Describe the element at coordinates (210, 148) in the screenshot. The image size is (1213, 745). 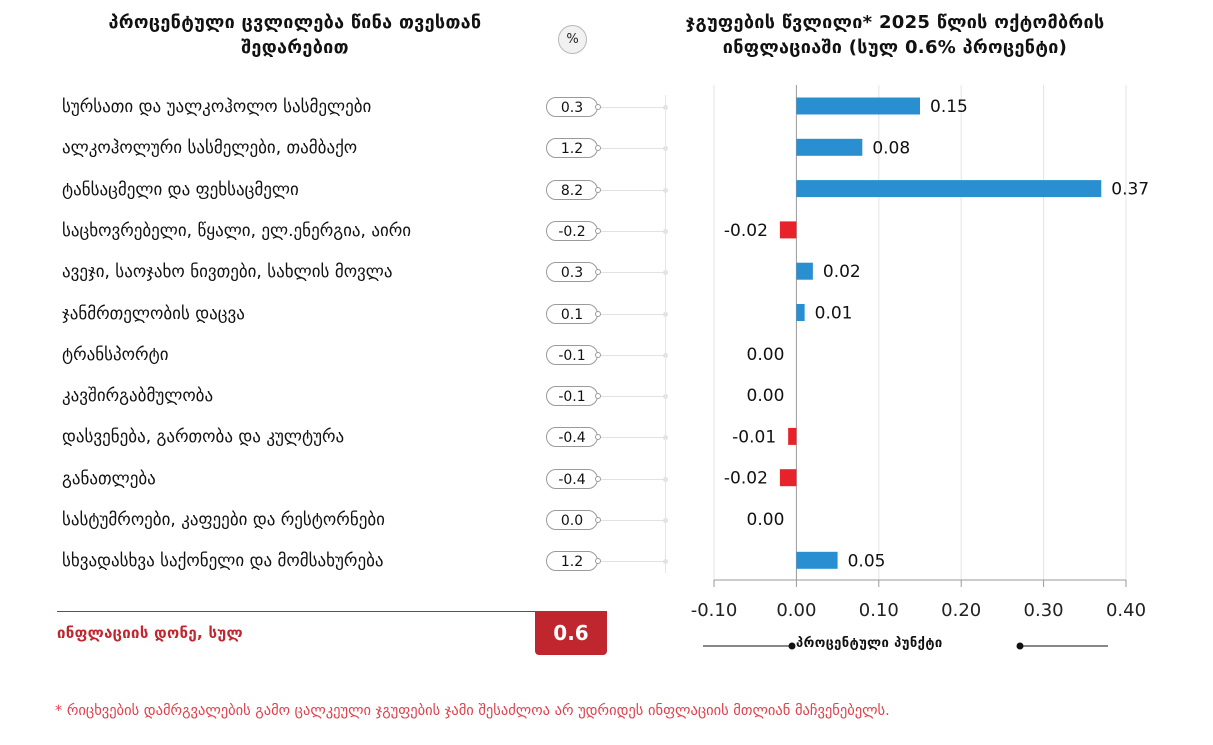
I see `category-label: ალკოჰოლური სასმელები, თამბაქო` at that location.